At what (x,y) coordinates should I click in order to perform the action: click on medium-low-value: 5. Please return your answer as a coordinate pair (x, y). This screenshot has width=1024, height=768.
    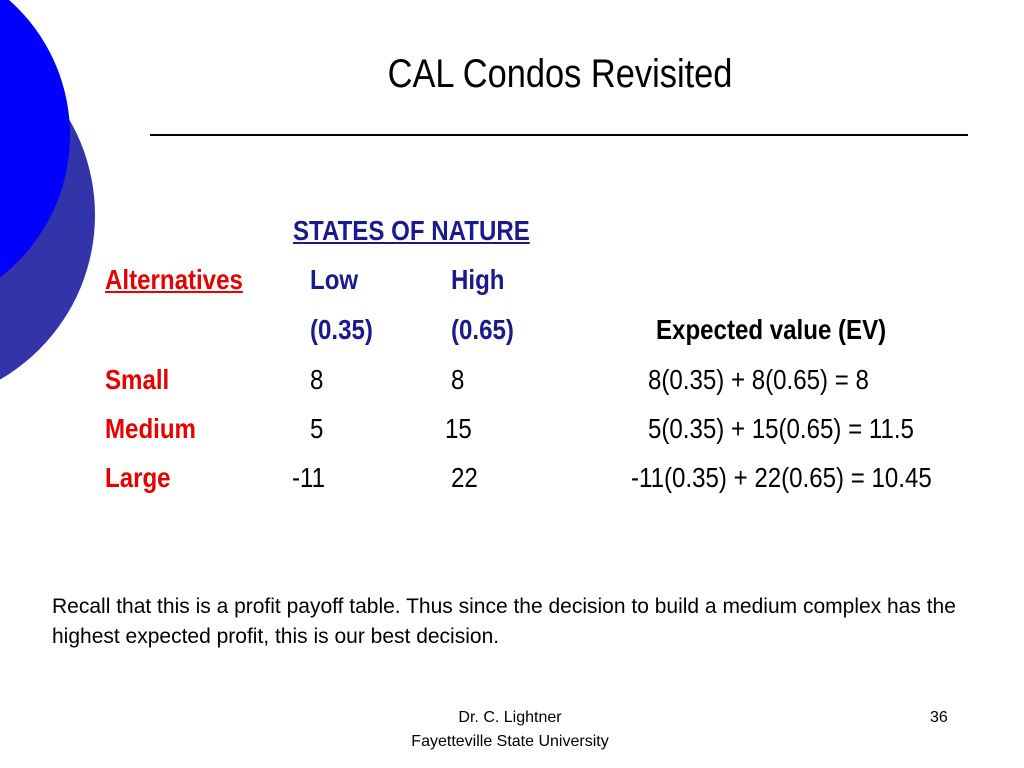
    Looking at the image, I should click on (317, 428).